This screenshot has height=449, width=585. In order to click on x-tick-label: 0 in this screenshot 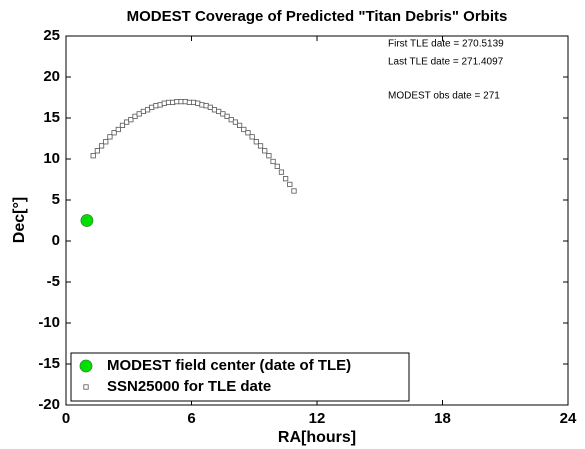, I will do `click(66, 418)`.